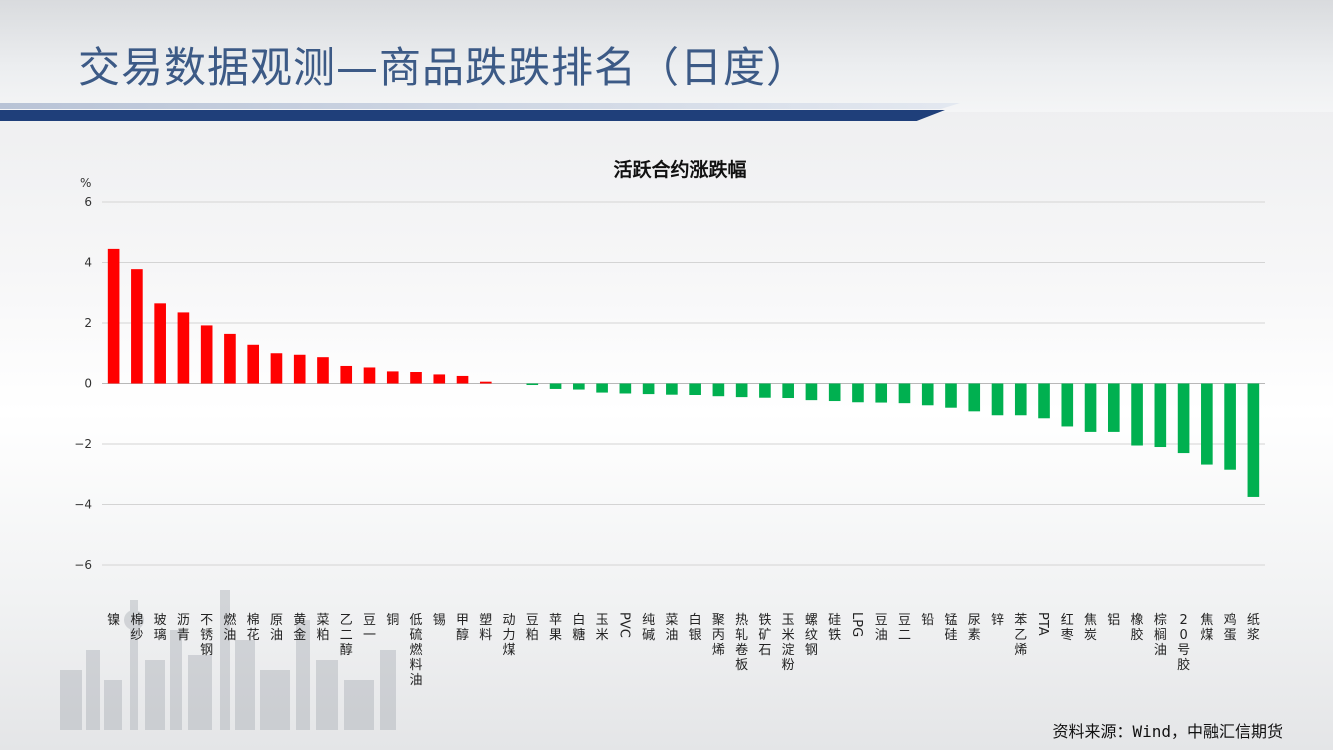 The height and width of the screenshot is (750, 1333). What do you see at coordinates (509, 635) in the screenshot?
I see `category-label: 动力煤` at bounding box center [509, 635].